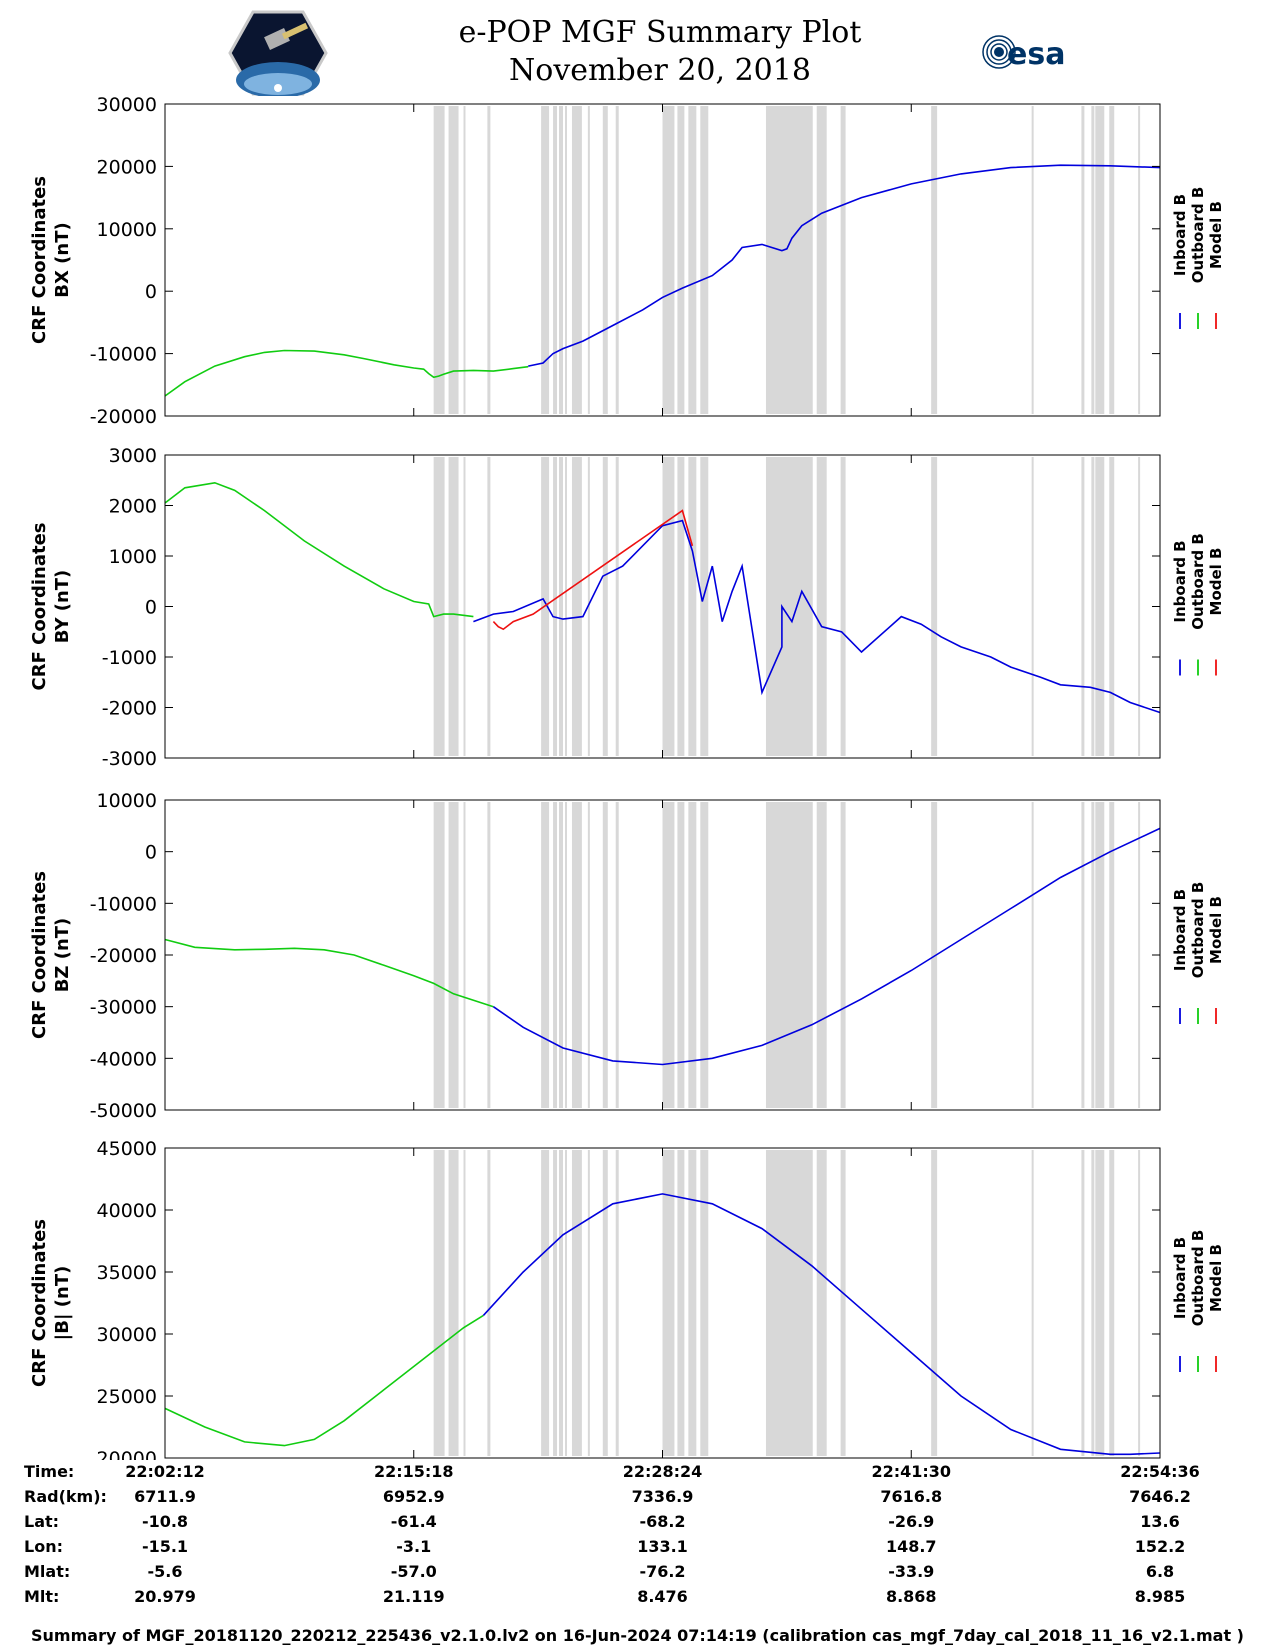 The width and height of the screenshot is (1275, 1650). Describe the element at coordinates (65, 1496) in the screenshot. I see `info-row-label: Rad(km):` at that location.